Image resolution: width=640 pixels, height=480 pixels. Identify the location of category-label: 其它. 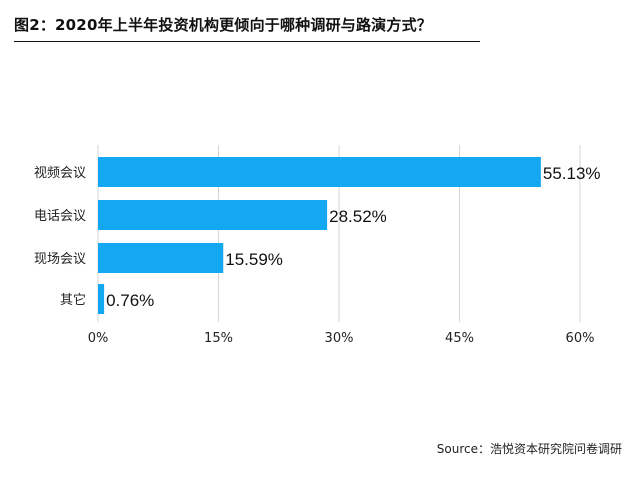
(73, 300).